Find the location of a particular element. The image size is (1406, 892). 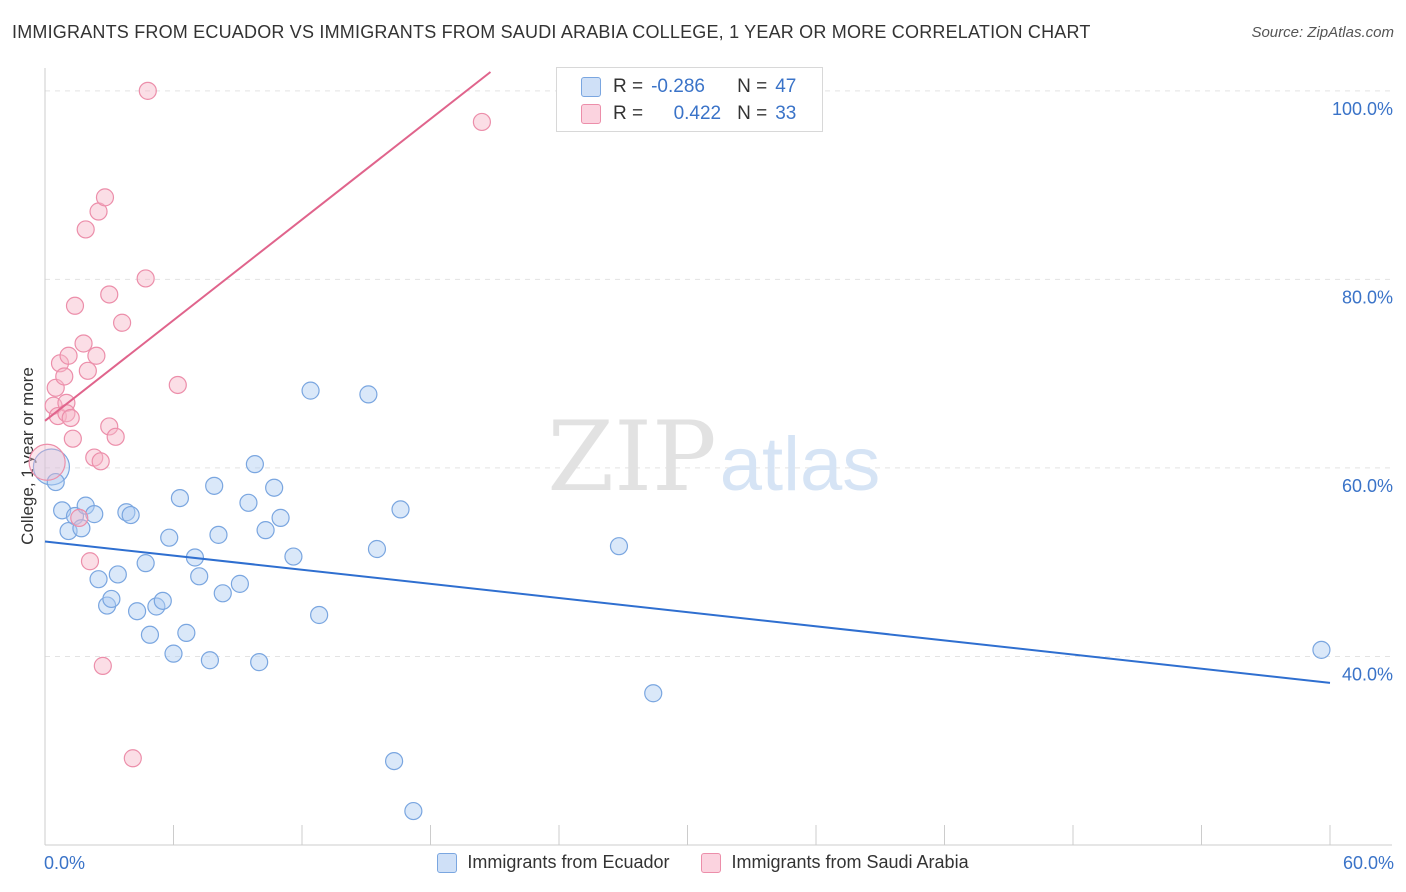

series-label-ecuador: Immigrants from Ecuador is located at coordinates (568, 862).